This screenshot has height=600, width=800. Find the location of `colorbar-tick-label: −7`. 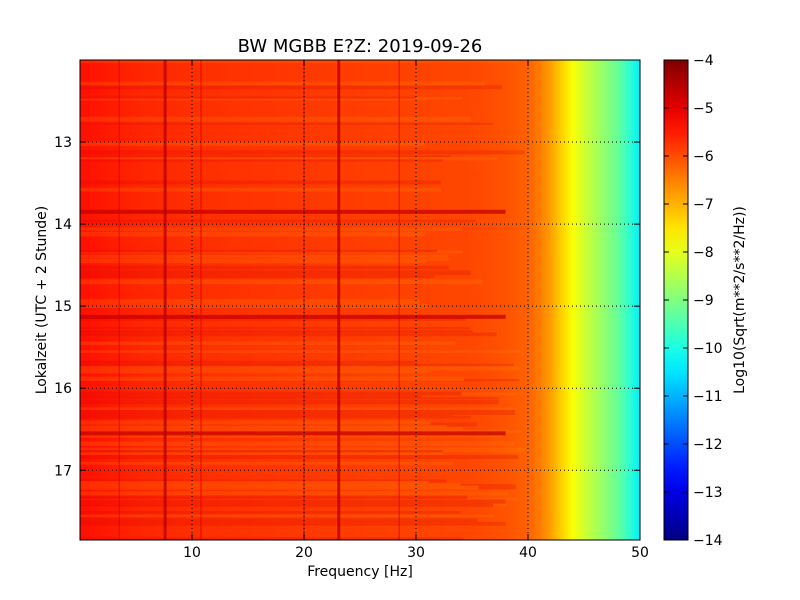

colorbar-tick-label: −7 is located at coordinates (703, 205).